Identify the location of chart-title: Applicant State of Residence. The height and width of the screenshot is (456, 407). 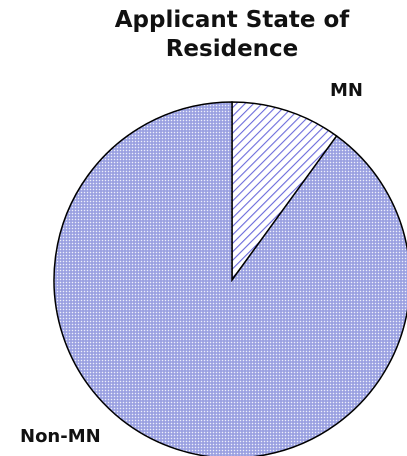
(232, 34).